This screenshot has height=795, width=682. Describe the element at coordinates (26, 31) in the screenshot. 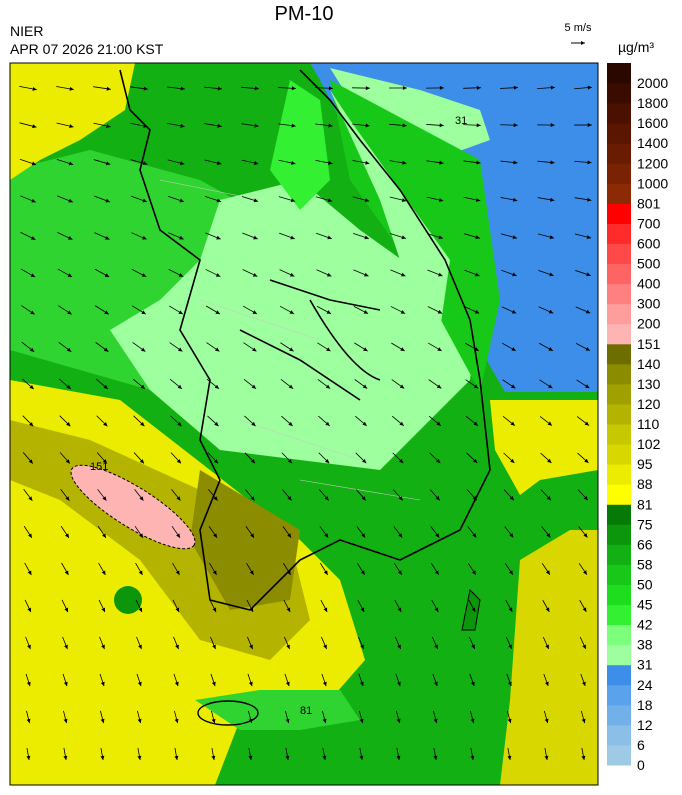

I see `agency: NIER` at that location.